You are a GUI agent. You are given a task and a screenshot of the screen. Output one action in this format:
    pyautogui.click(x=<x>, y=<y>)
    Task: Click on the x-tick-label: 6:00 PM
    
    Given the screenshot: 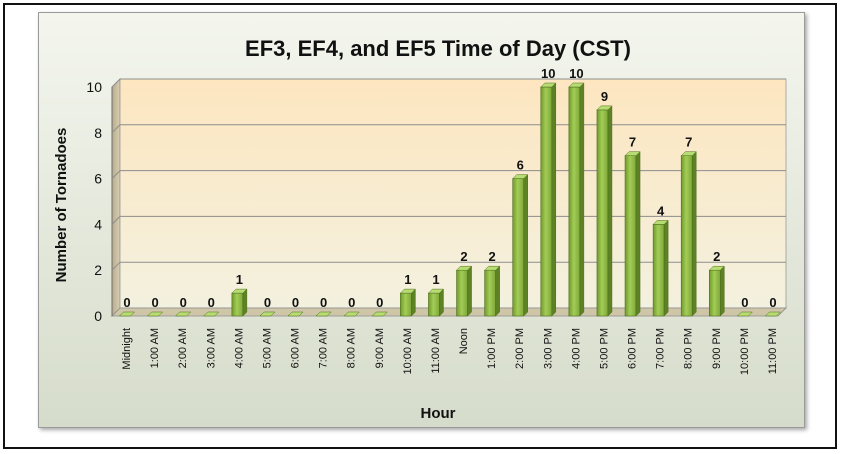 What is the action you would take?
    pyautogui.click(x=633, y=348)
    